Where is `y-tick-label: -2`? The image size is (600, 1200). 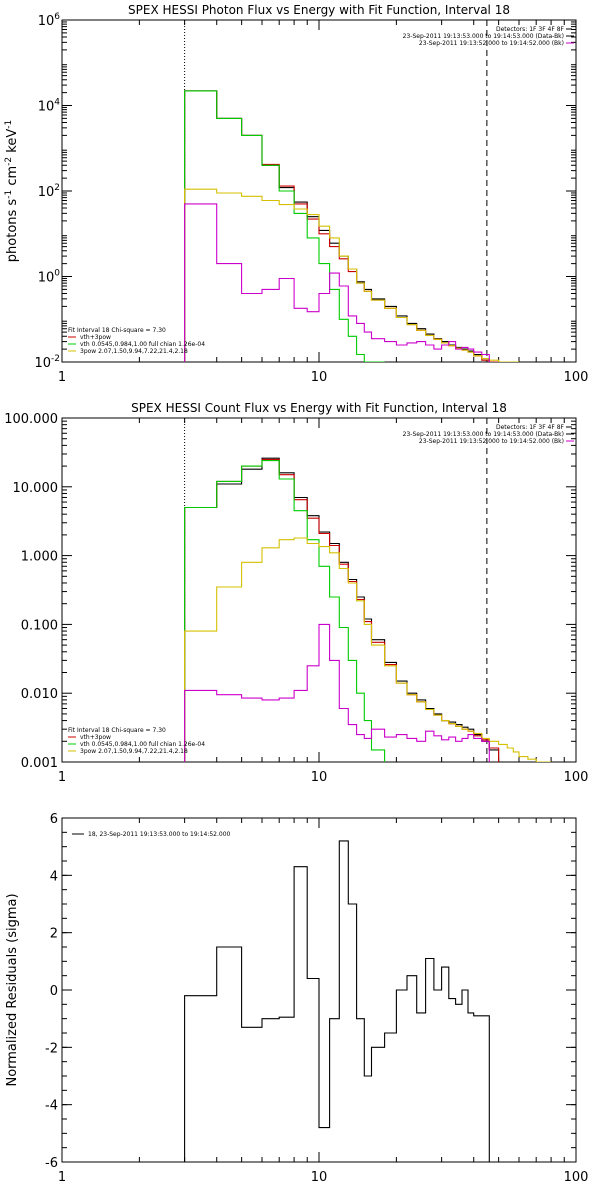
y-tick-label: -2 is located at coordinates (51, 1048).